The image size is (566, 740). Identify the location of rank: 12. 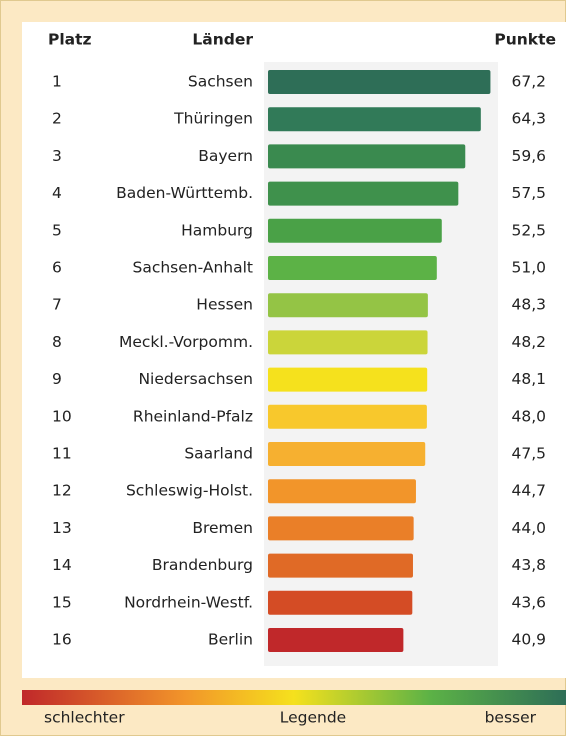
(62, 491).